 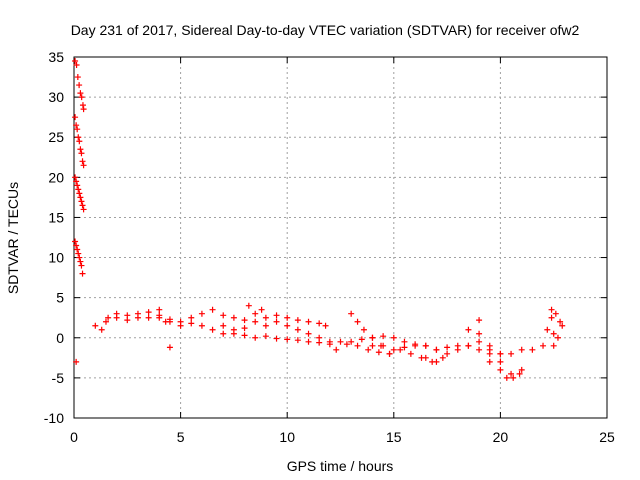 I want to click on x-tick-label-3: 15, so click(x=394, y=437).